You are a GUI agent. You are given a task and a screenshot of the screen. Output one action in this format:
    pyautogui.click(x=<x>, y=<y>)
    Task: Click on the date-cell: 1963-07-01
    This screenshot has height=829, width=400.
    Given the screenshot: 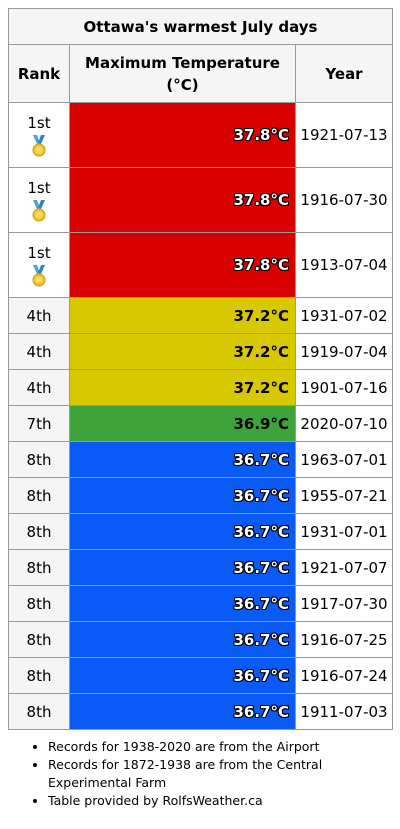 What is the action you would take?
    pyautogui.click(x=344, y=459)
    